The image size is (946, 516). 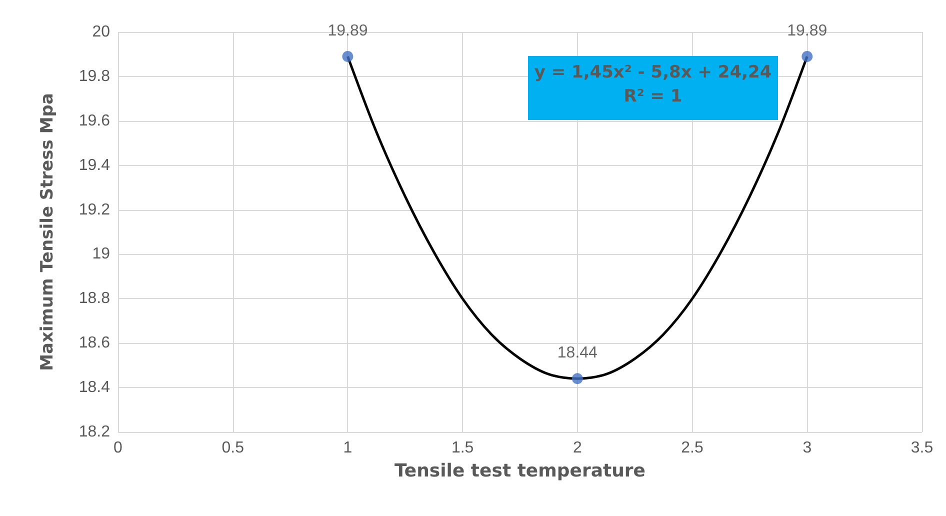 What do you see at coordinates (48, 232) in the screenshot?
I see `y-axis-title: Maximum Tensile Stress Mpa` at bounding box center [48, 232].